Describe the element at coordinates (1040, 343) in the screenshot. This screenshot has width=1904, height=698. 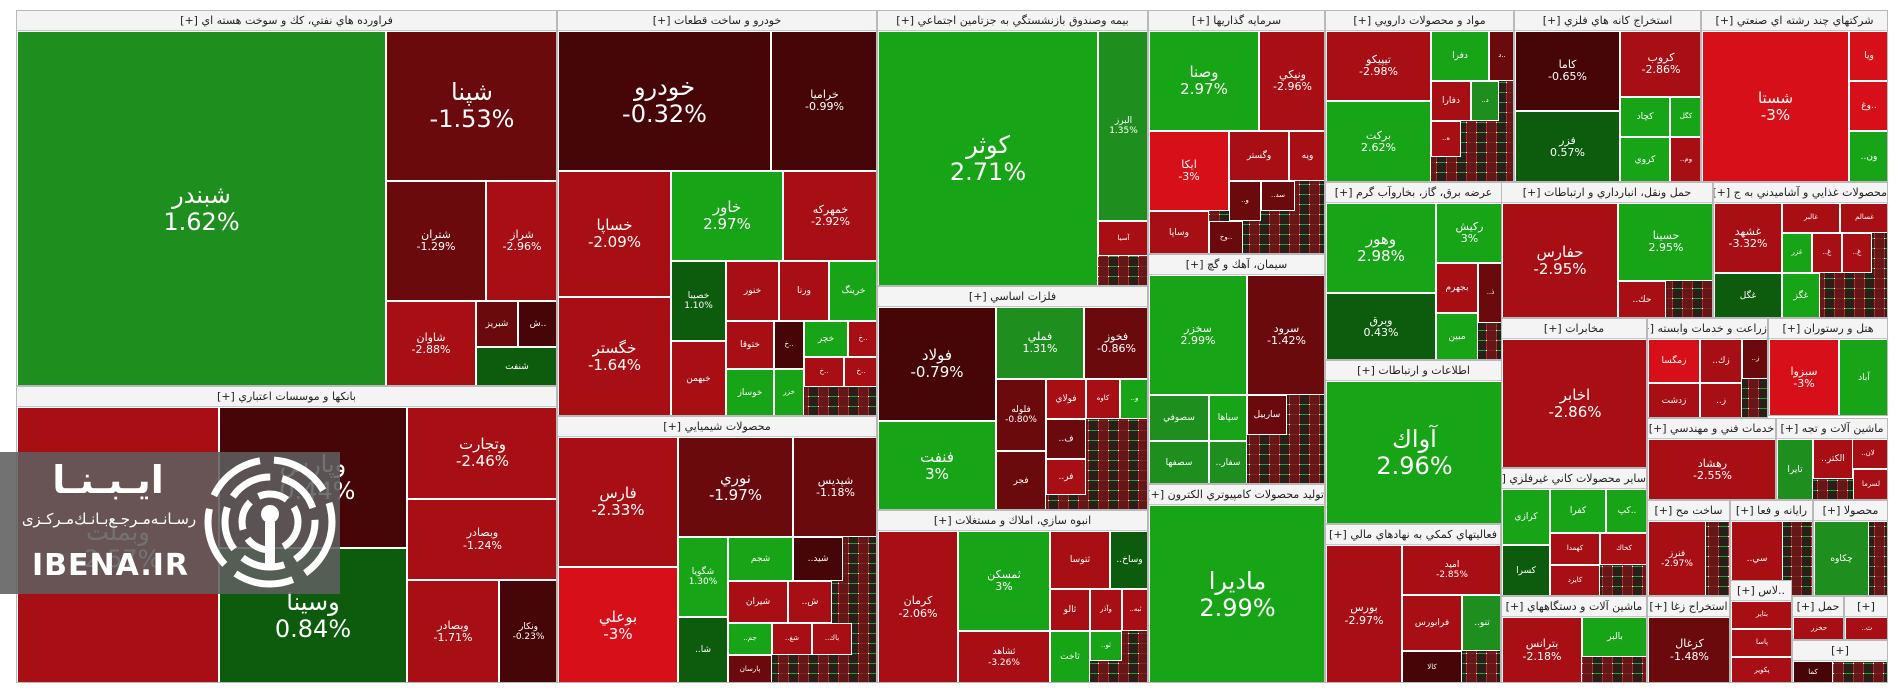
I see `stock-tile: فملي 1.31%` at that location.